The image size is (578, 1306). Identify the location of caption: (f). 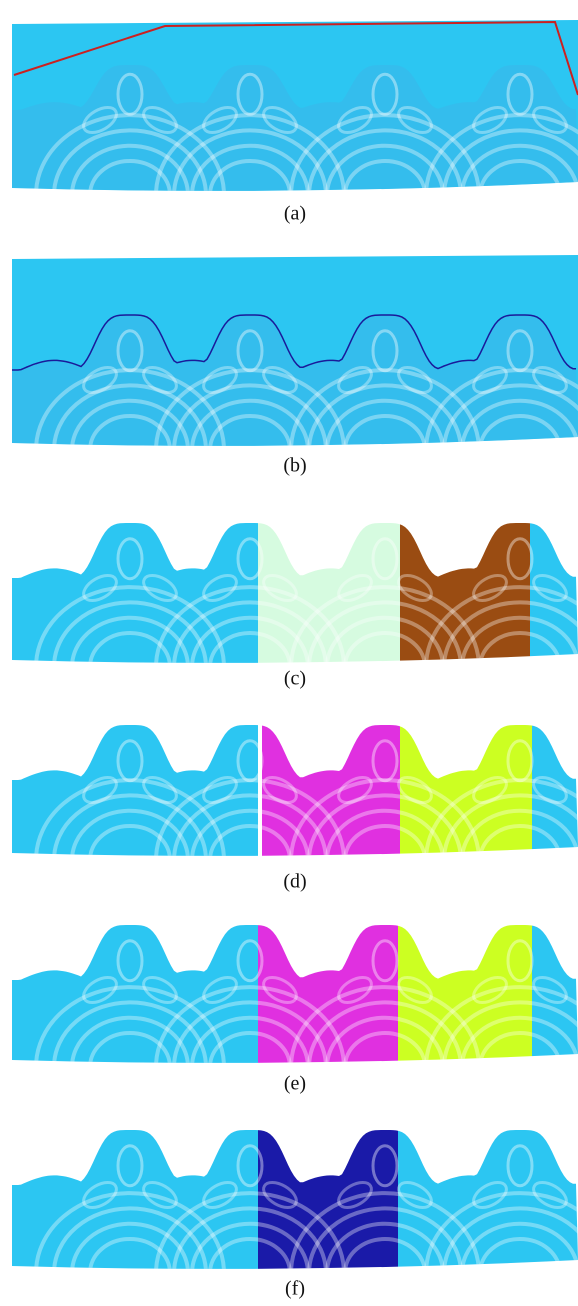
(295, 1289).